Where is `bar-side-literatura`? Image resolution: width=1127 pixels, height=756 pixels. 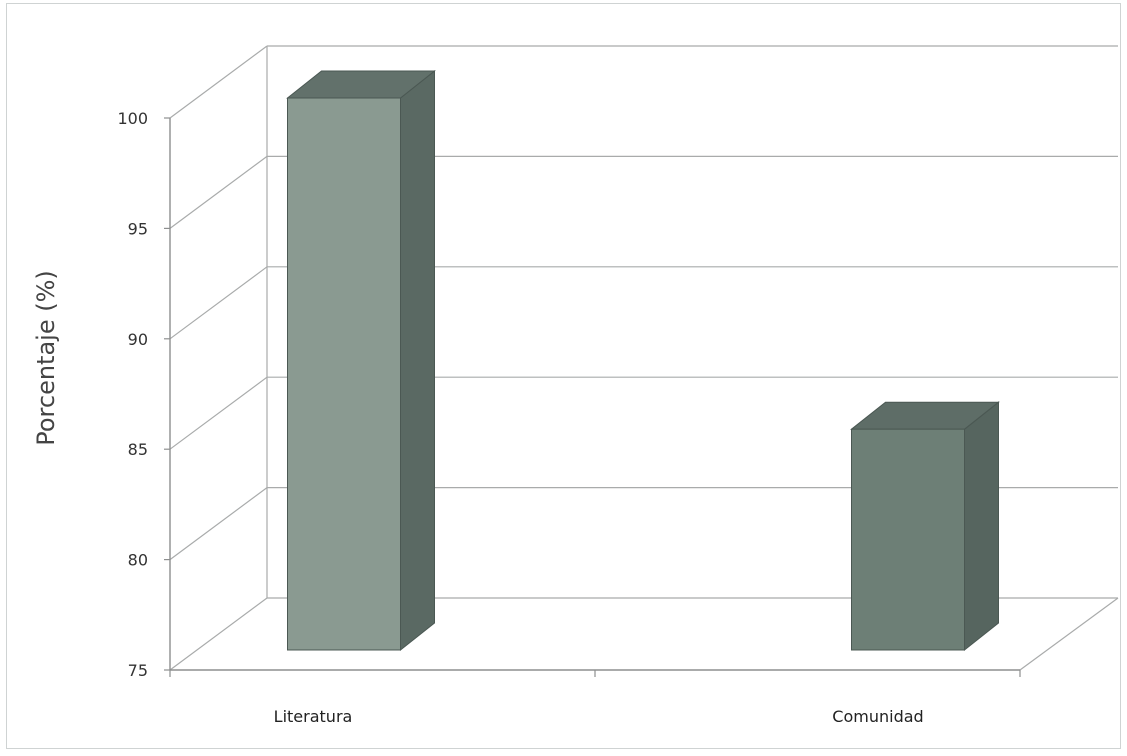
bar-side-literatura is located at coordinates (417, 360).